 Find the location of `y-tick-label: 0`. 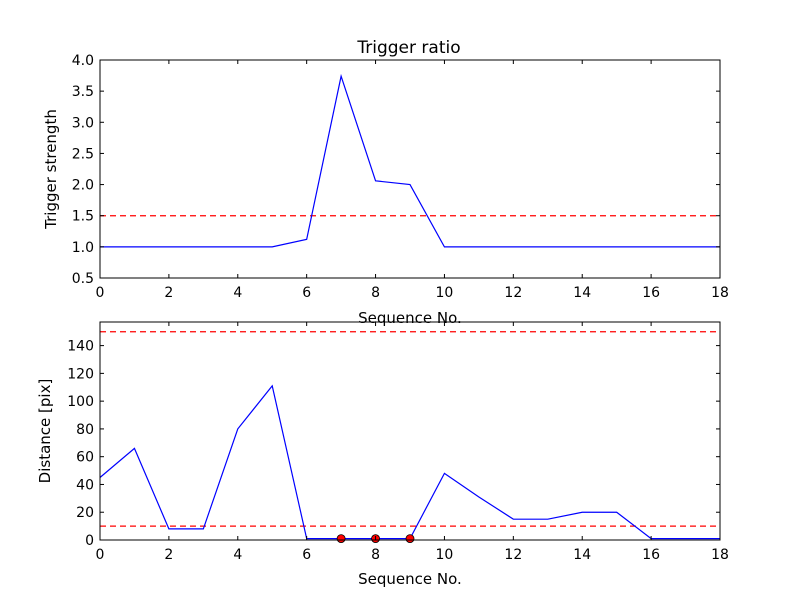

y-tick-label: 0 is located at coordinates (89, 541).